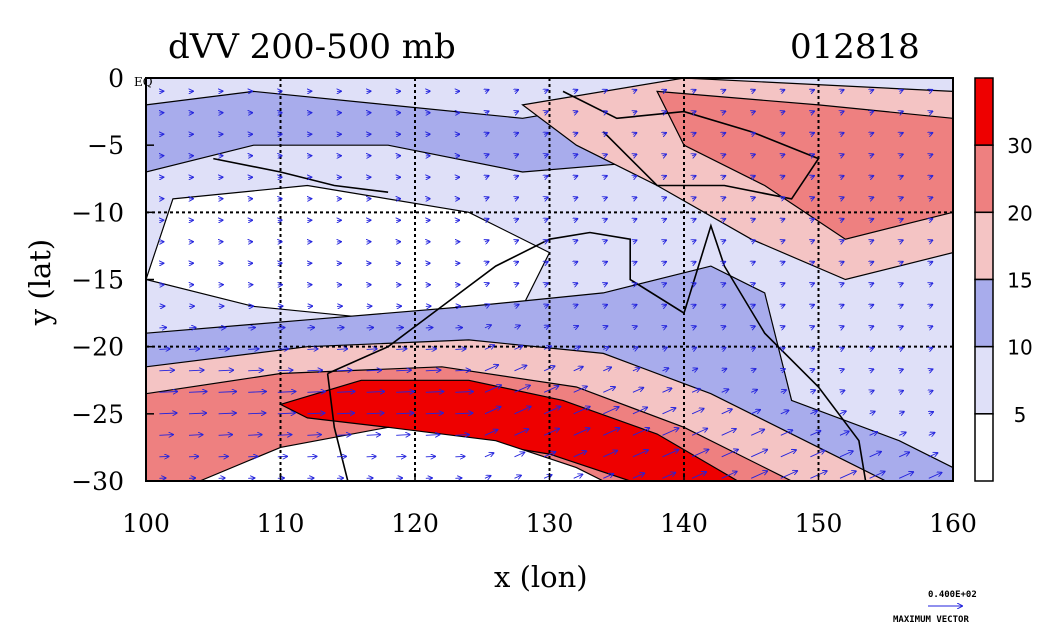 Image resolution: width=1056 pixels, height=631 pixels. What do you see at coordinates (931, 620) in the screenshot?
I see `vector-legend-label: MAXIMUM VECTOR` at bounding box center [931, 620].